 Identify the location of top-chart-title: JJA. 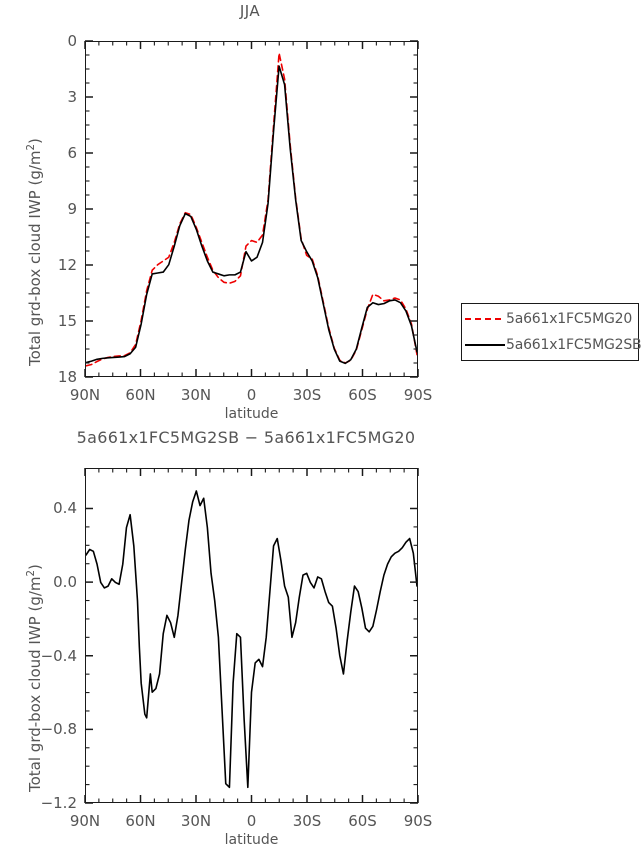
(250, 11).